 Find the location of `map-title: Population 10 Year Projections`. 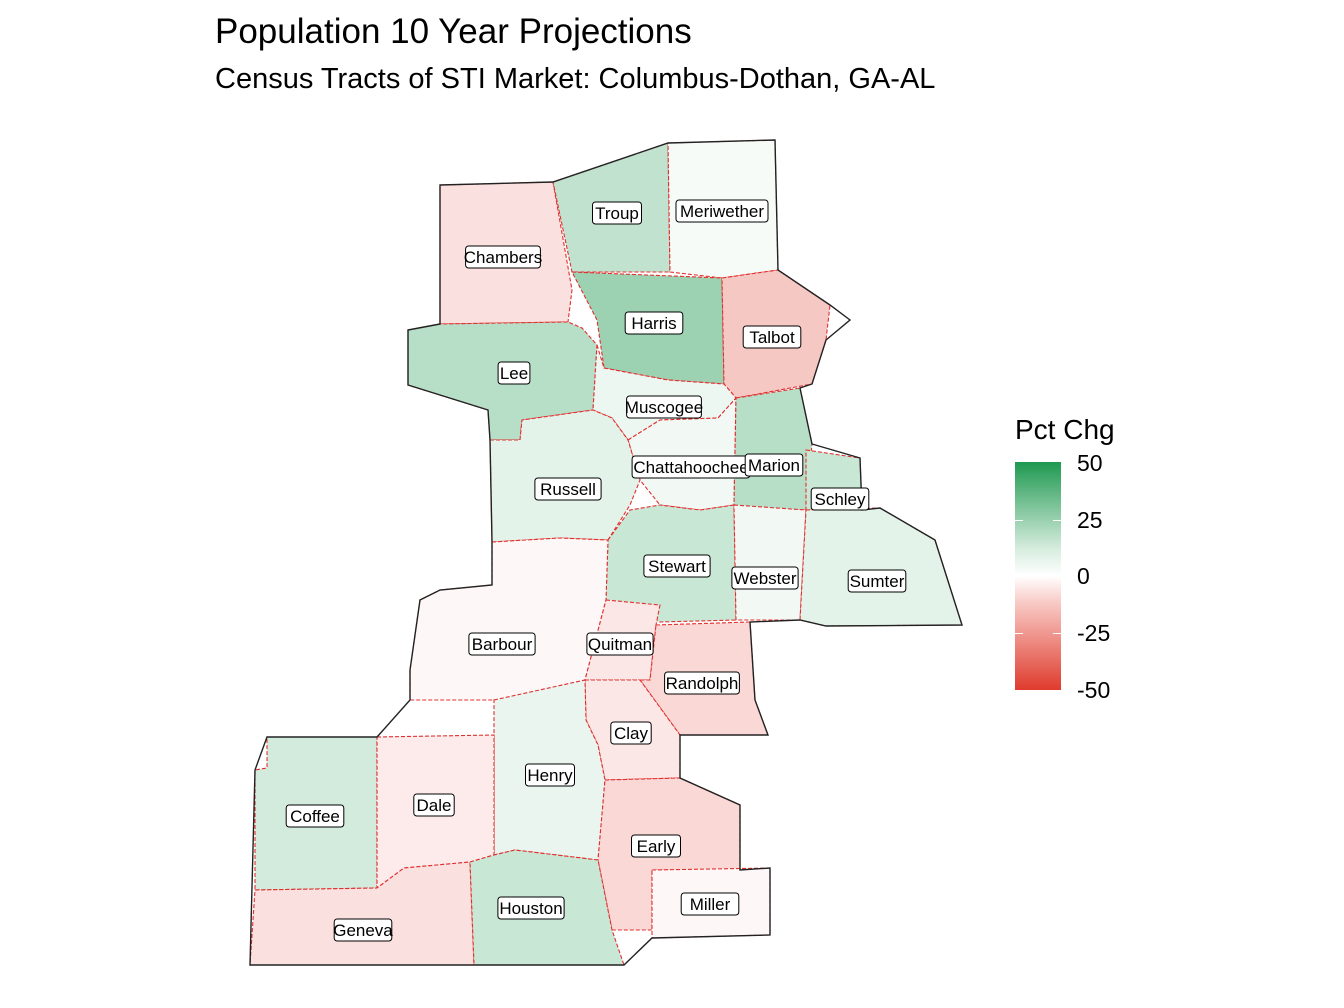

map-title: Population 10 Year Projections is located at coordinates (453, 31).